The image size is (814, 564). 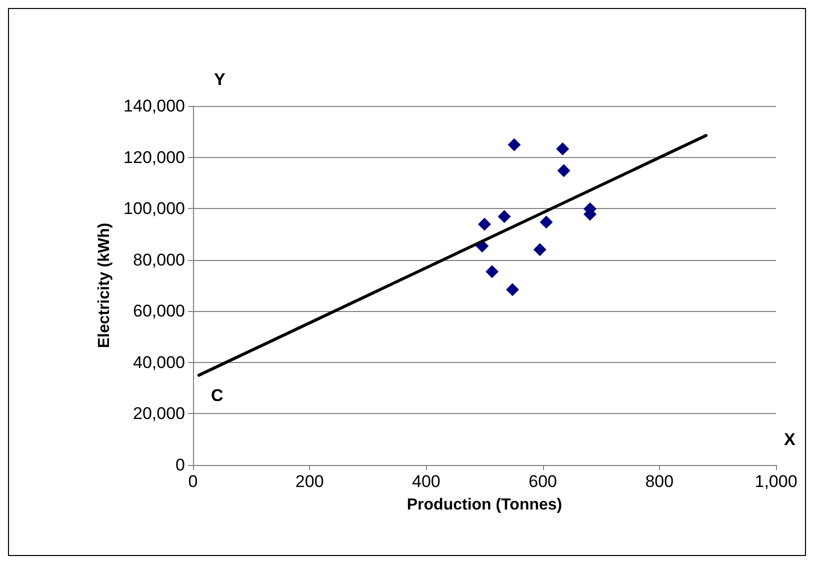 What do you see at coordinates (180, 465) in the screenshot?
I see `y-tick-label: 0` at bounding box center [180, 465].